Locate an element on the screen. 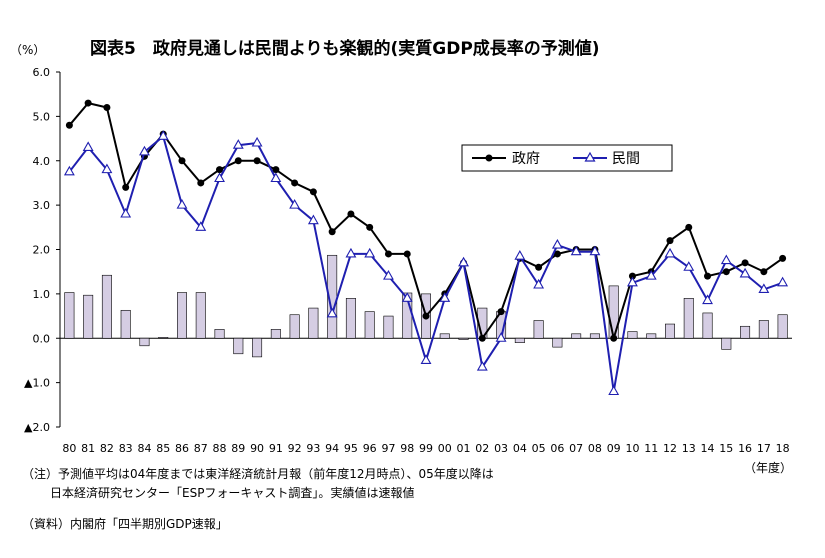  x-tick-label: 06 is located at coordinates (557, 448).